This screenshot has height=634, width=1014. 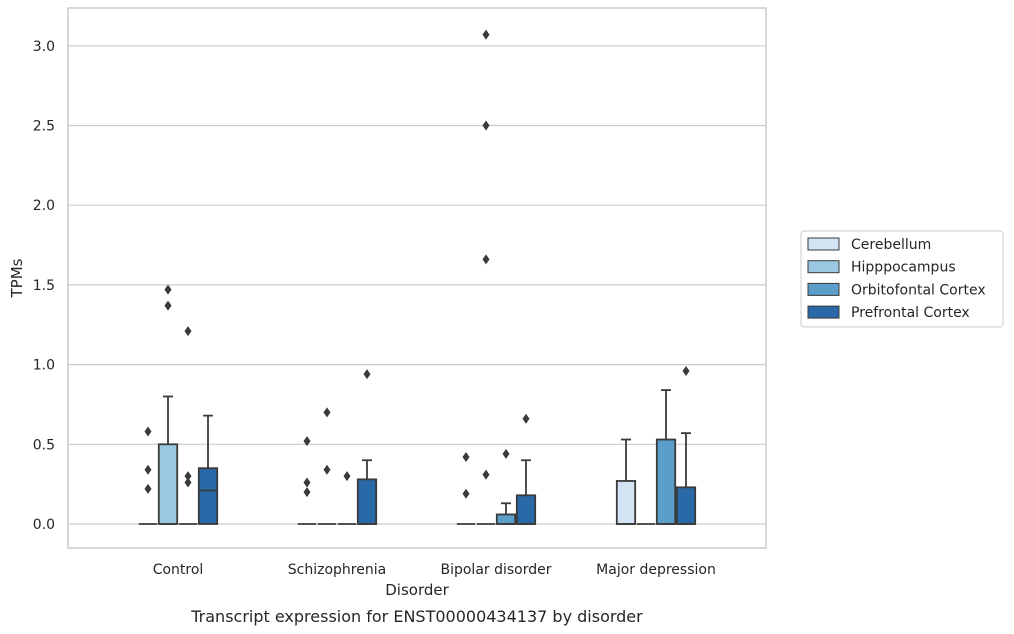 What do you see at coordinates (44, 127) in the screenshot?
I see `y-tick-label: 2.5` at bounding box center [44, 127].